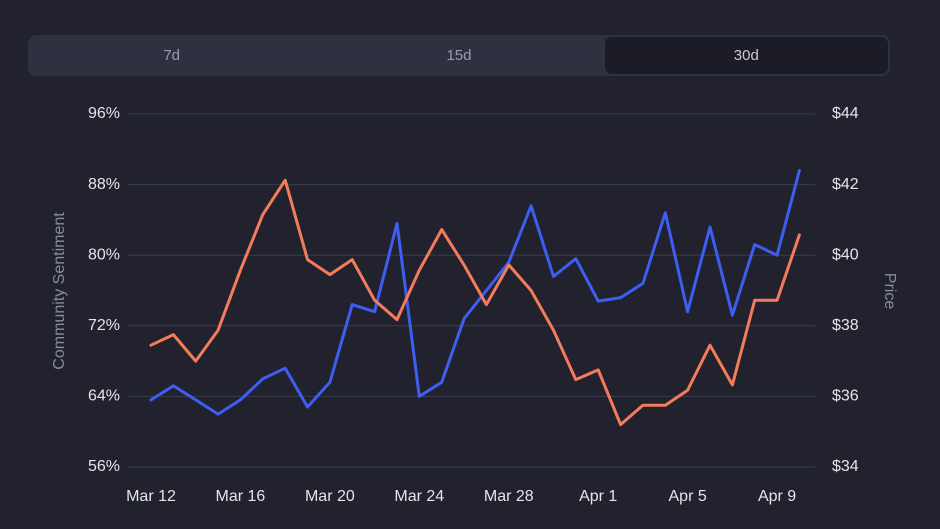 This screenshot has height=529, width=940. Describe the element at coordinates (889, 291) in the screenshot. I see `y2-axis-title: Price` at that location.